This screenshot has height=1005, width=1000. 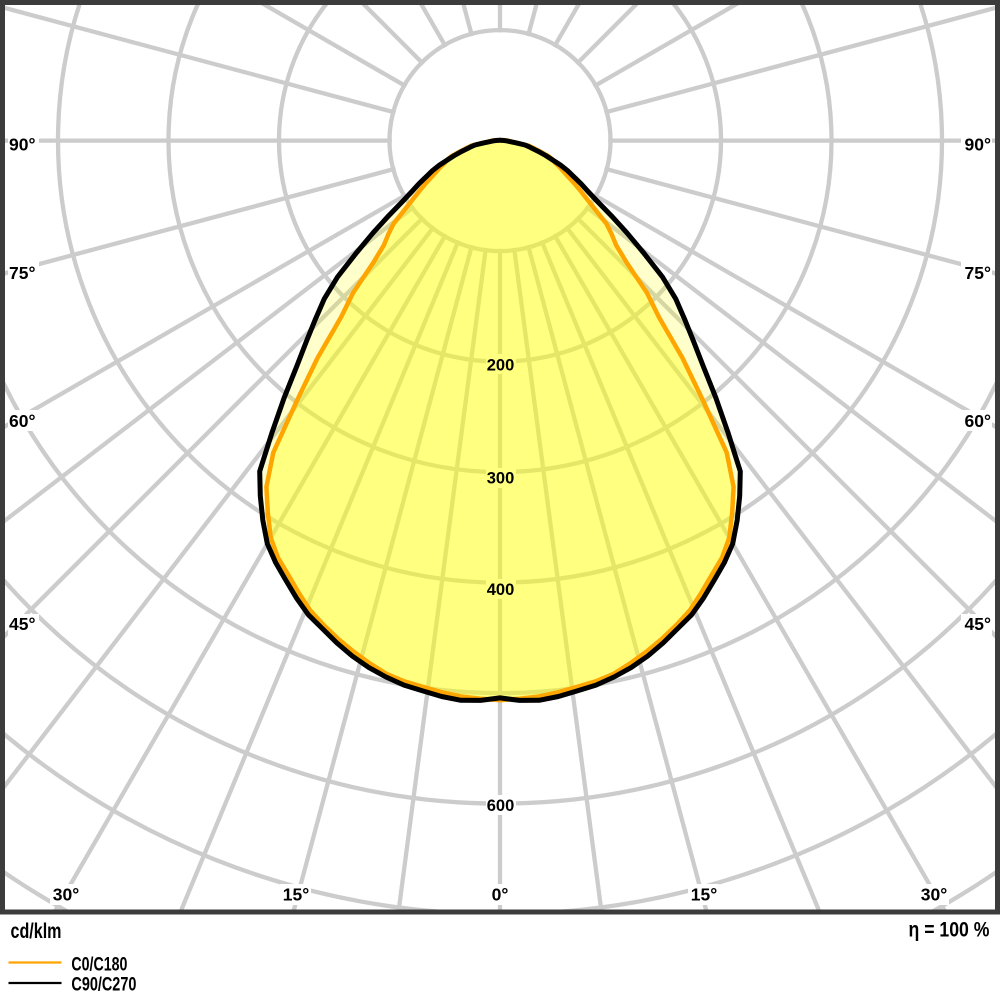 I want to click on svg-text: 0°, so click(x=500, y=895).